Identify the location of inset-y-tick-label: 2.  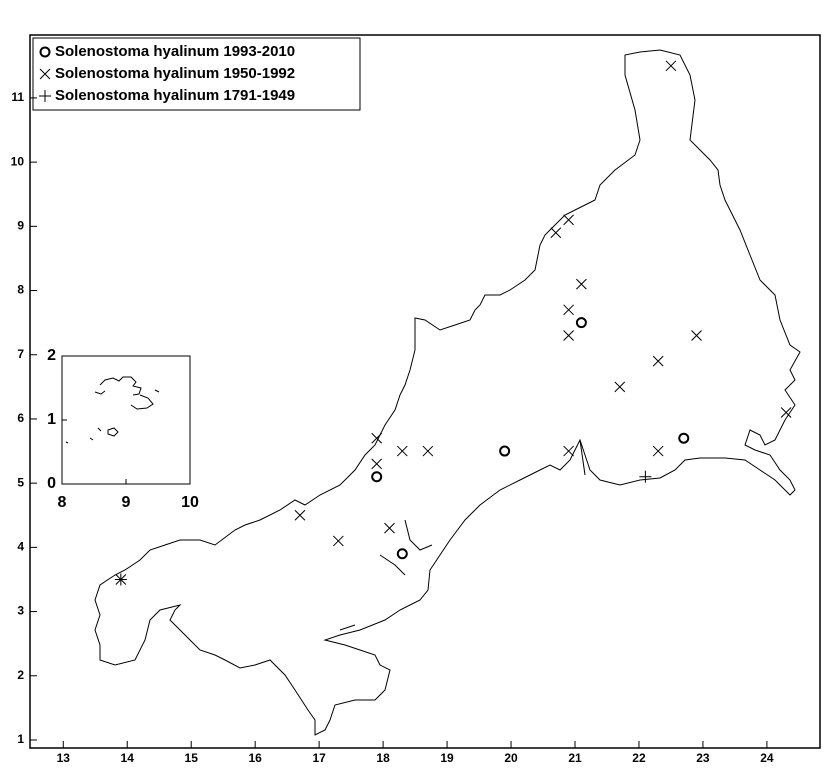
(51, 355).